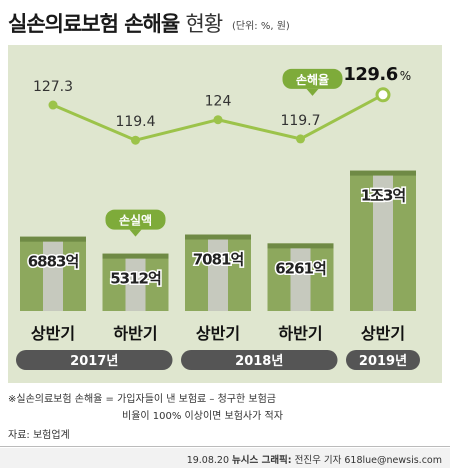 Image resolution: width=450 pixels, height=468 pixels. I want to click on footer-bar, so click(225, 458).